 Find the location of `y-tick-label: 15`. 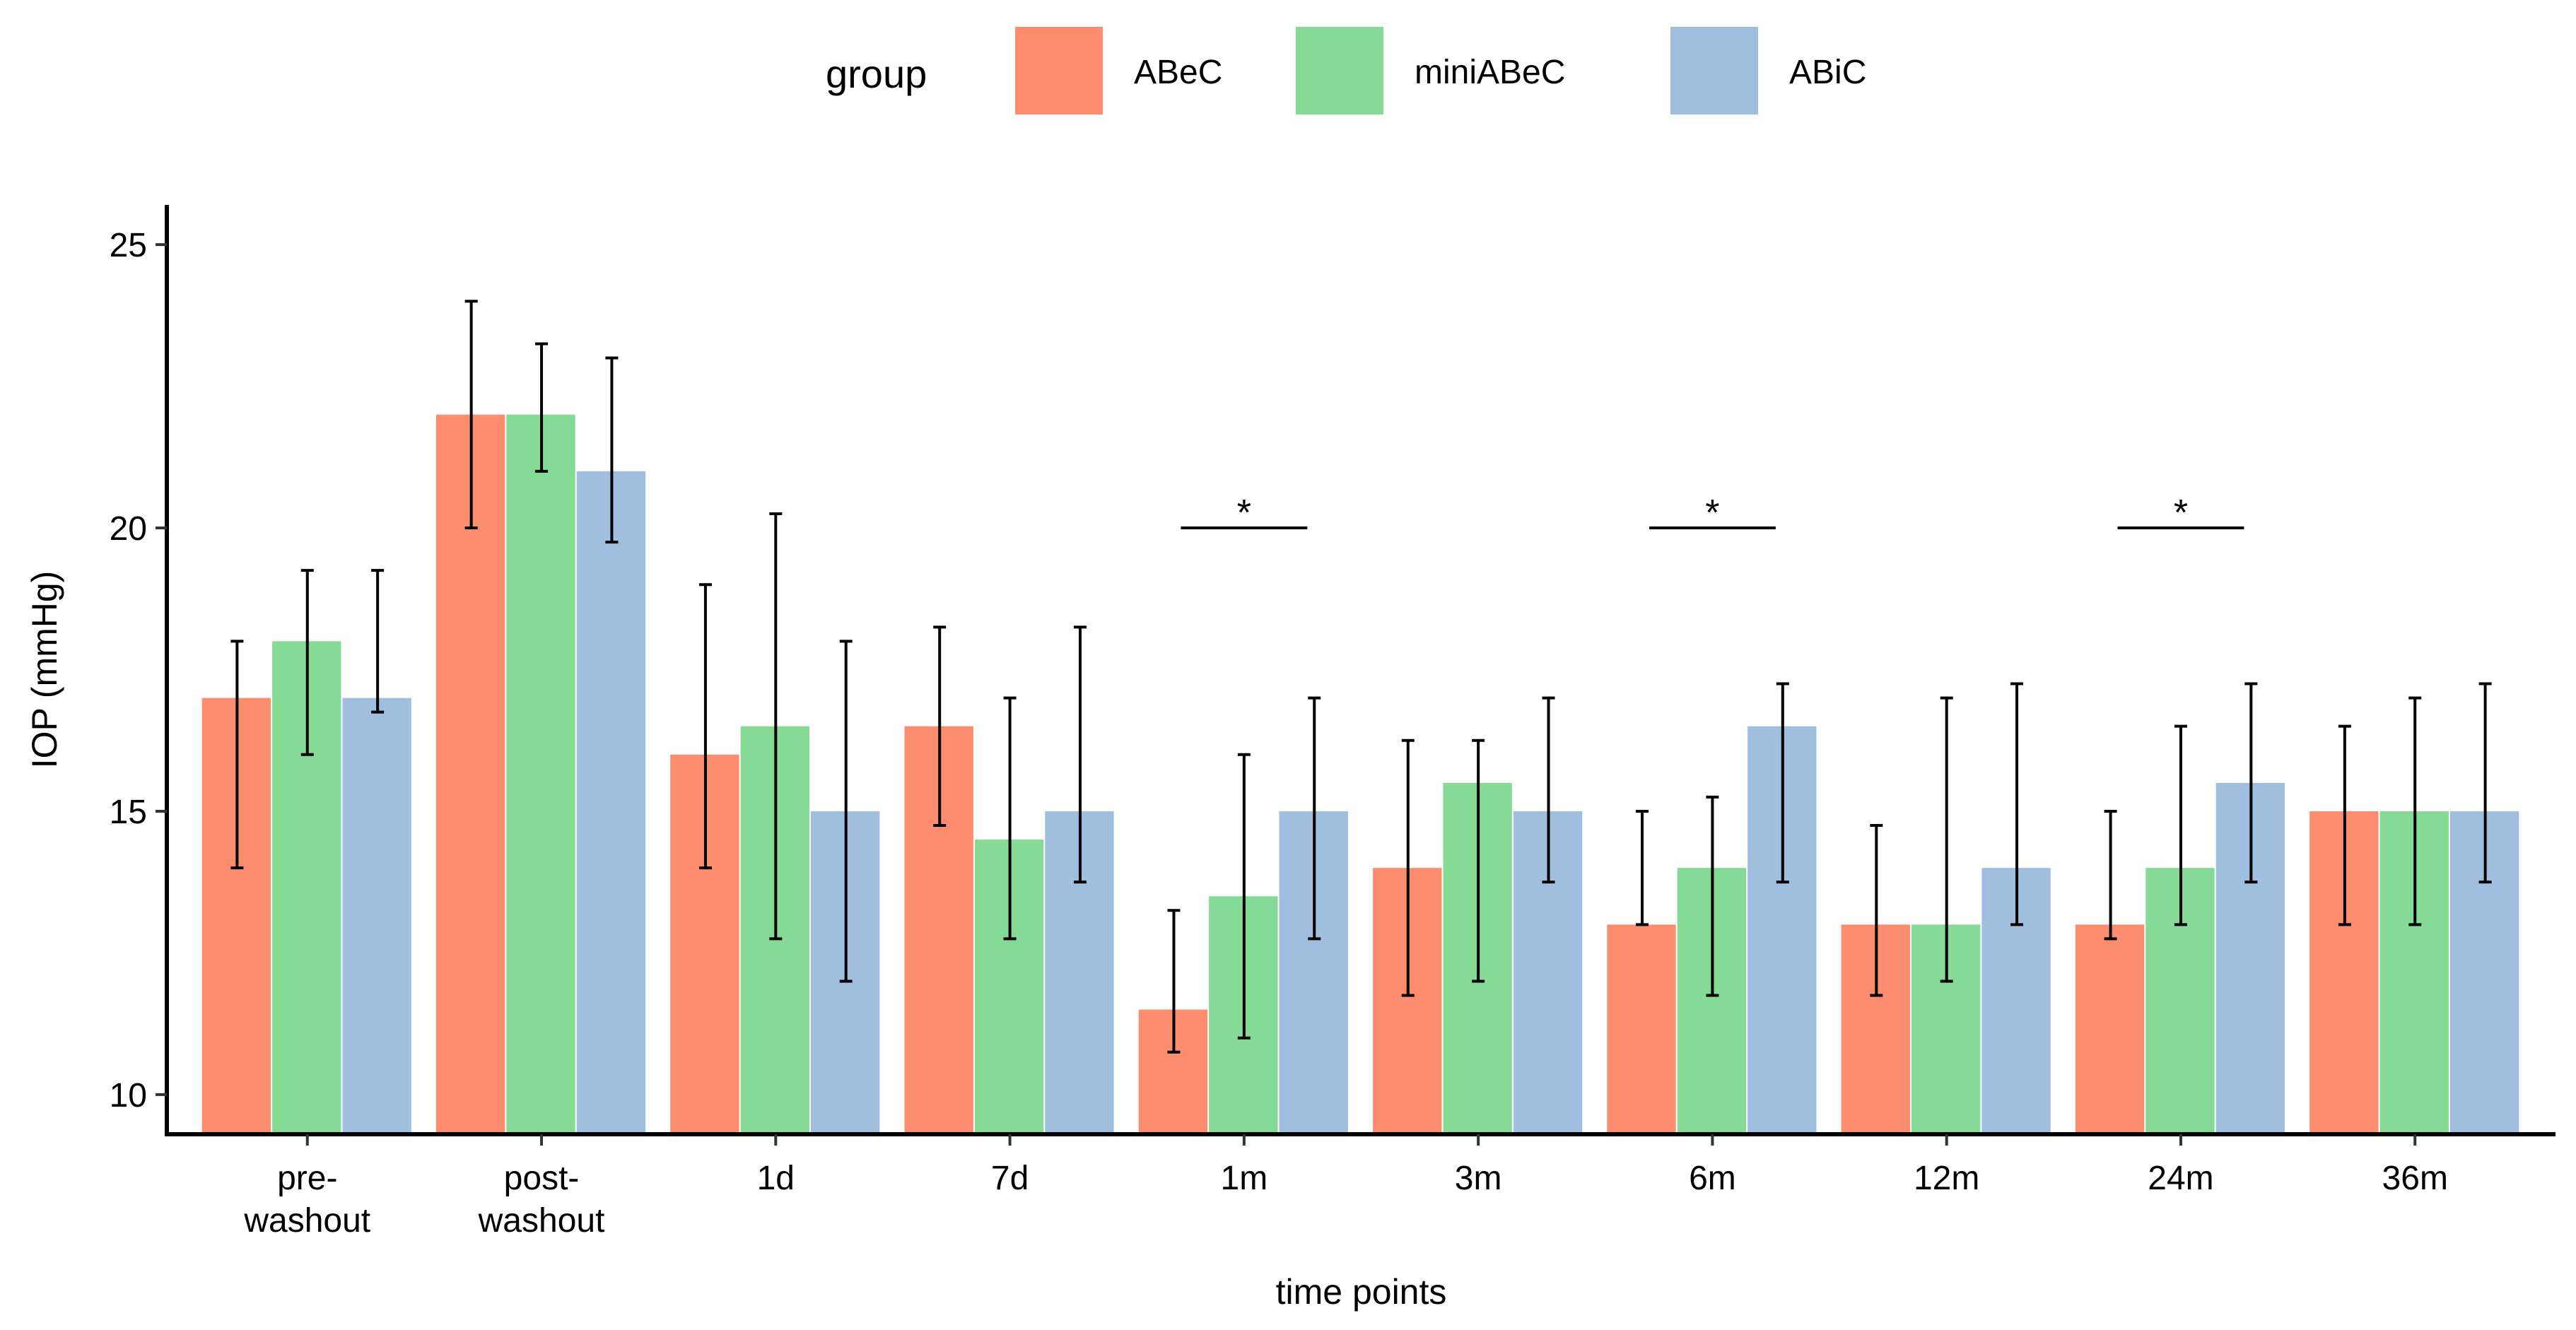

y-tick-label: 15 is located at coordinates (128, 812).